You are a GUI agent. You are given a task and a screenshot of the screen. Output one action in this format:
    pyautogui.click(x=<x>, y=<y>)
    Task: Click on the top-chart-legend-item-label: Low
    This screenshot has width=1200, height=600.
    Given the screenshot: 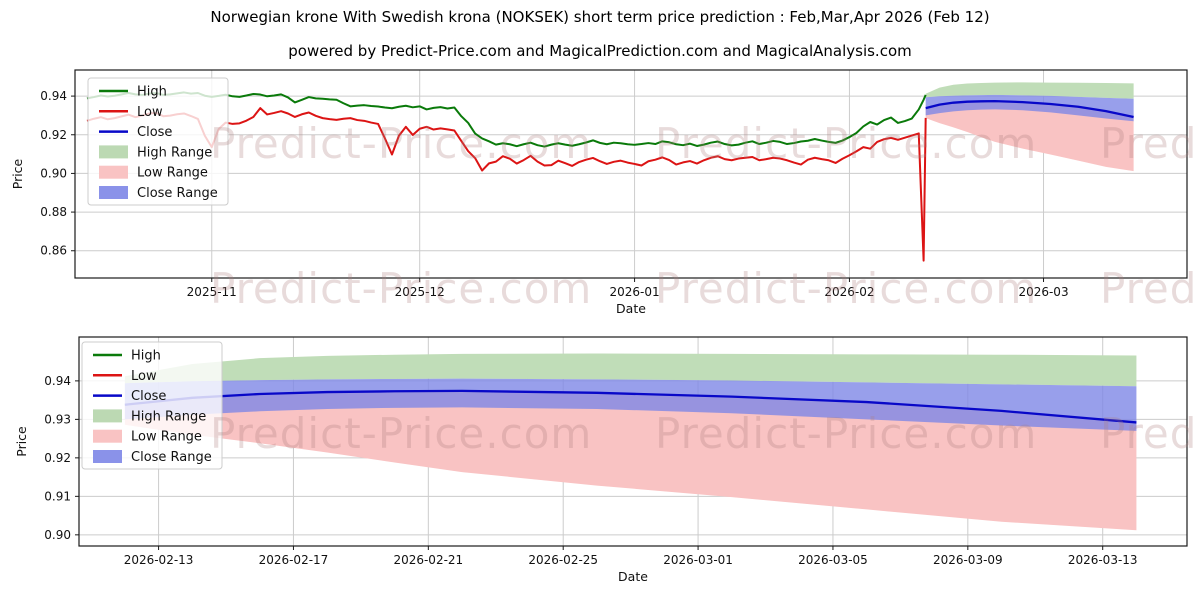 What is the action you would take?
    pyautogui.click(x=150, y=112)
    